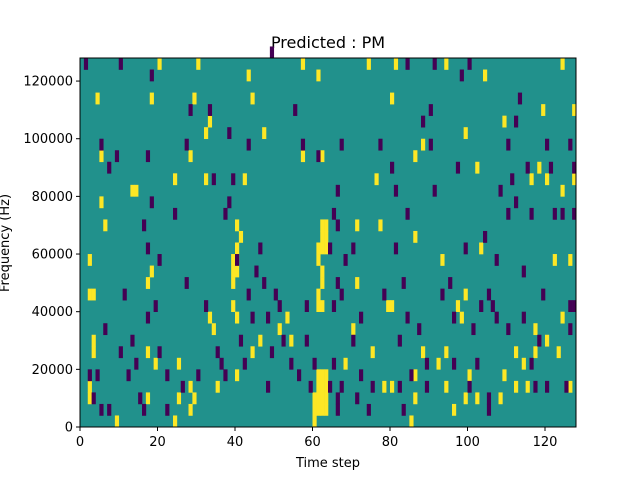 The image size is (640, 480). What do you see at coordinates (80, 442) in the screenshot?
I see `x-tick-label: 0` at bounding box center [80, 442].